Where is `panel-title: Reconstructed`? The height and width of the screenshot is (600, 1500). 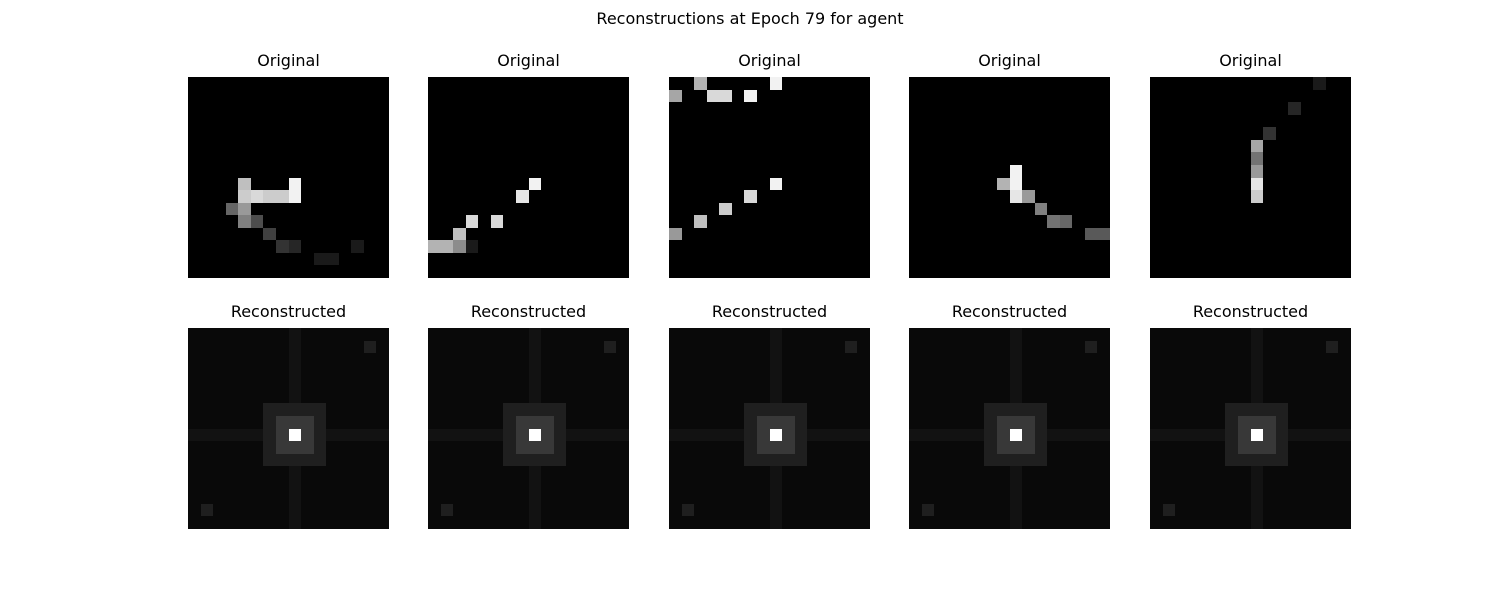
panel-title: Reconstructed is located at coordinates (528, 311).